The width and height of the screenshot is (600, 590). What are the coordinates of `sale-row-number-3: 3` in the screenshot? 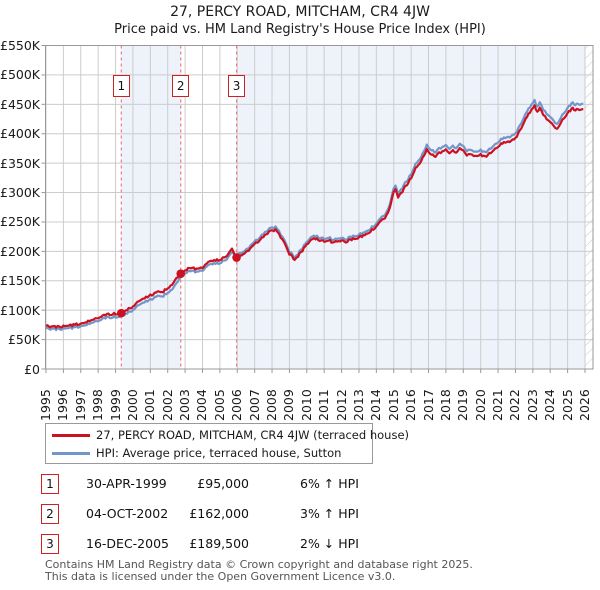 It's located at (50, 544).